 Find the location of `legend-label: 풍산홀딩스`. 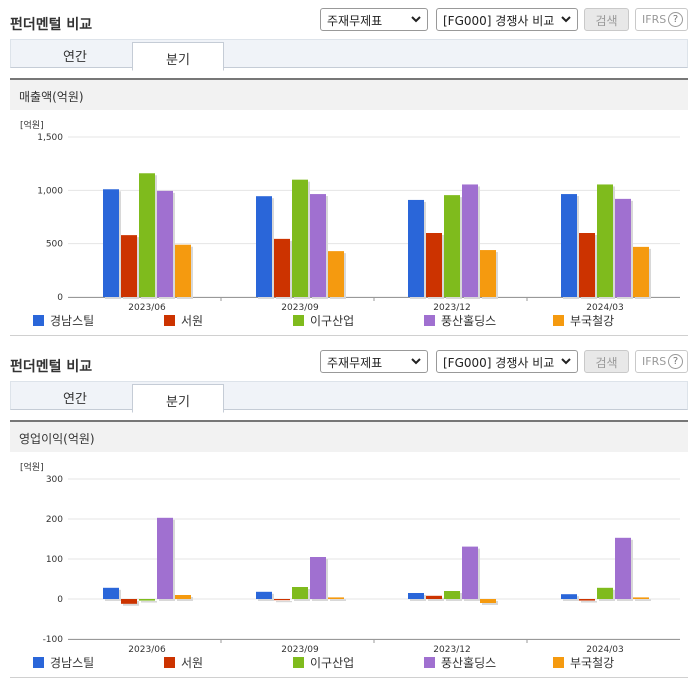

legend-label: 풍산홀딩스 is located at coordinates (469, 663).